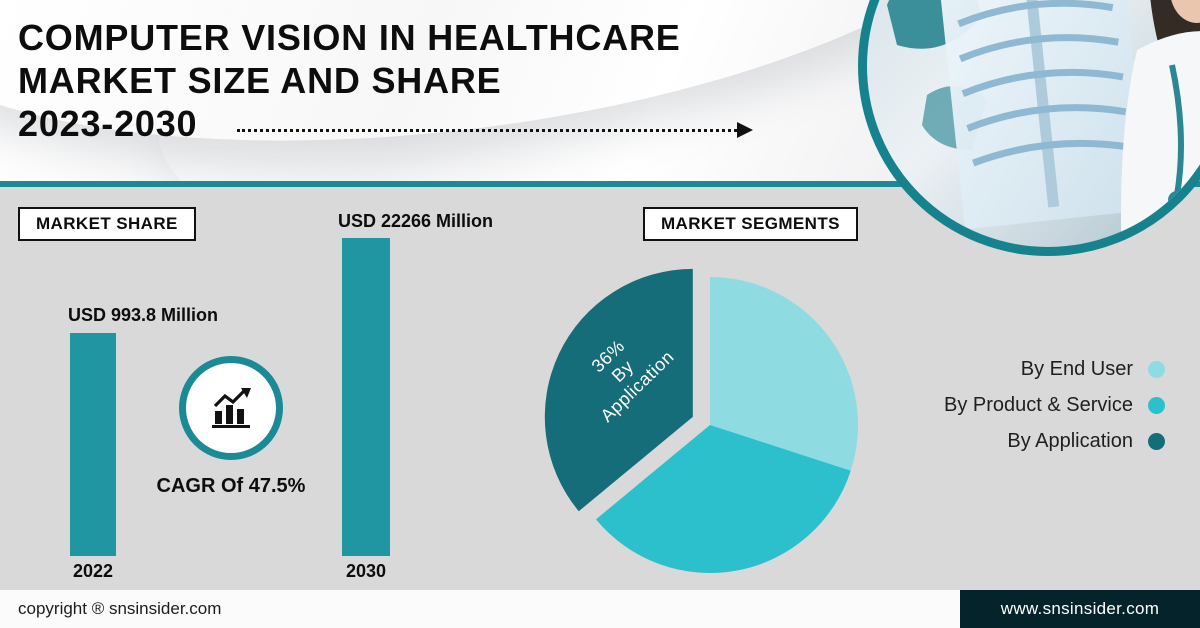  I want to click on bar-year-2030: 2030, so click(366, 571).